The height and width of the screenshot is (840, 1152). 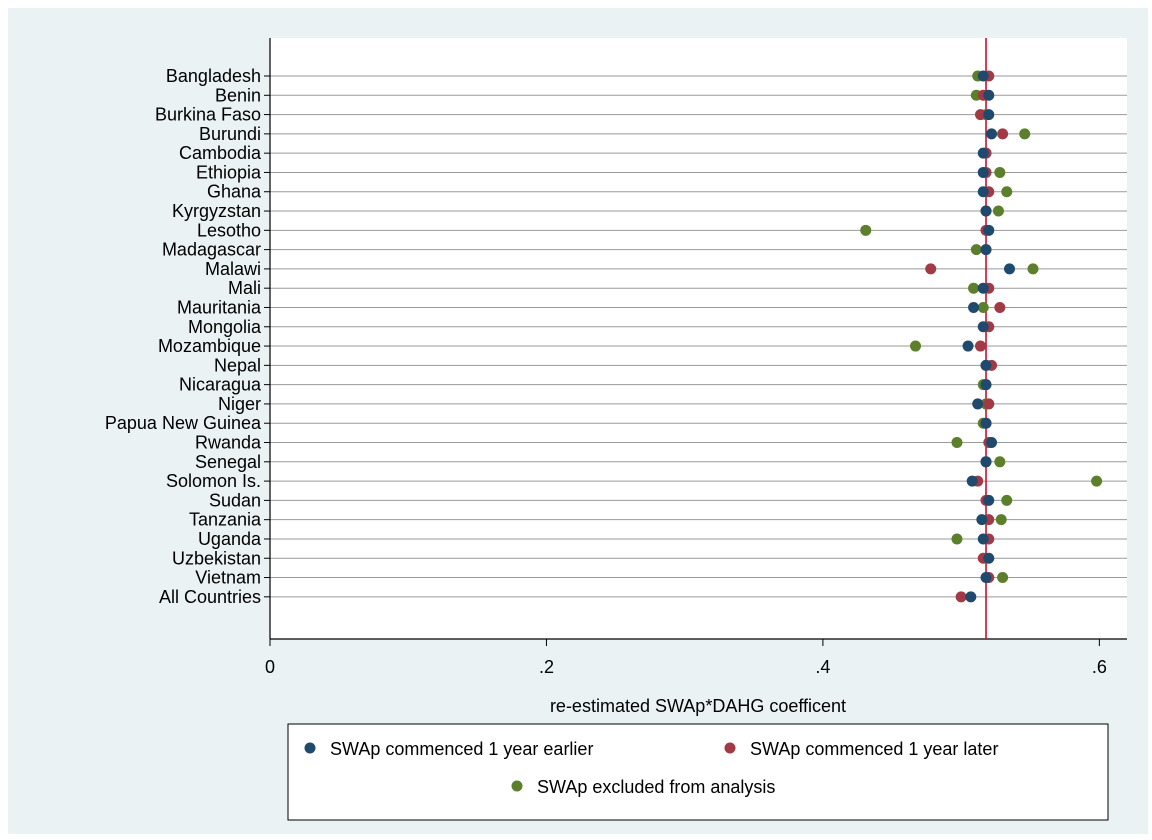 I want to click on data-points, so click(x=981, y=336).